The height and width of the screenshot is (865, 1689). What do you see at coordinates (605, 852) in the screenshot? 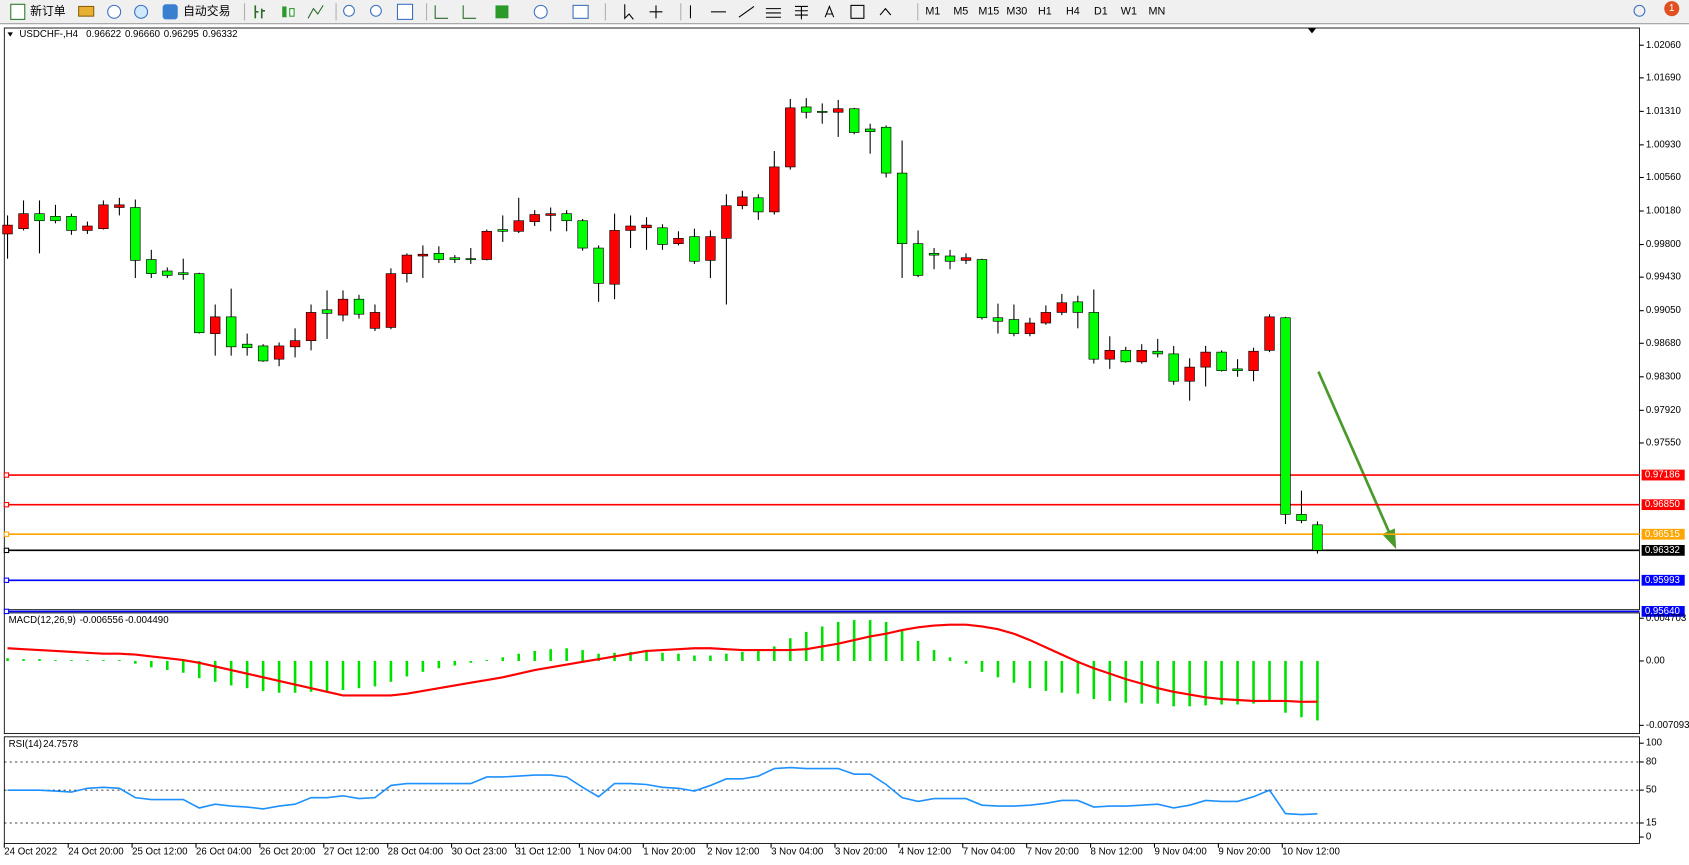
I see `x-tick-label: 1 Nov 04:00` at bounding box center [605, 852].